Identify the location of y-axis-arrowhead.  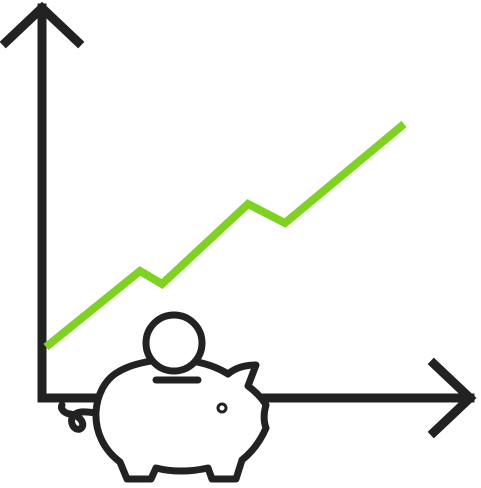
(42, 25).